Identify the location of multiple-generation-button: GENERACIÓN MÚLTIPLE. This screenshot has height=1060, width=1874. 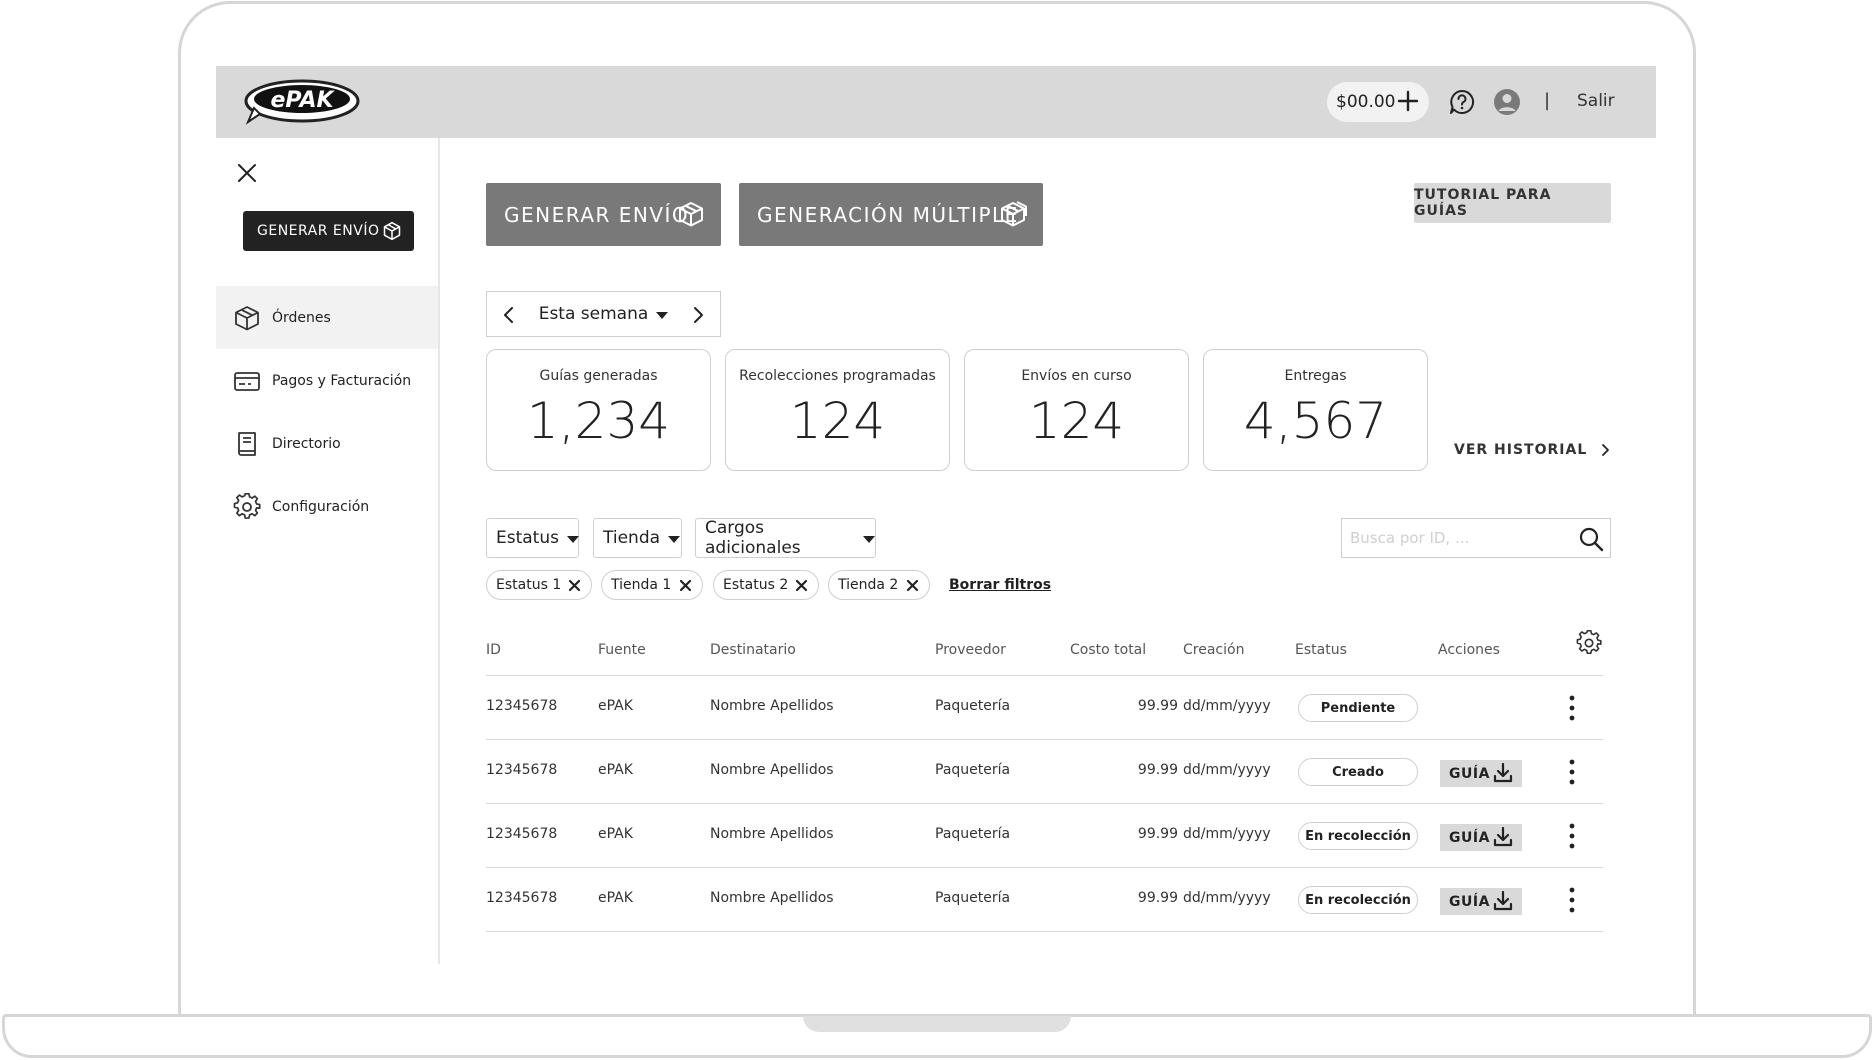
(891, 214).